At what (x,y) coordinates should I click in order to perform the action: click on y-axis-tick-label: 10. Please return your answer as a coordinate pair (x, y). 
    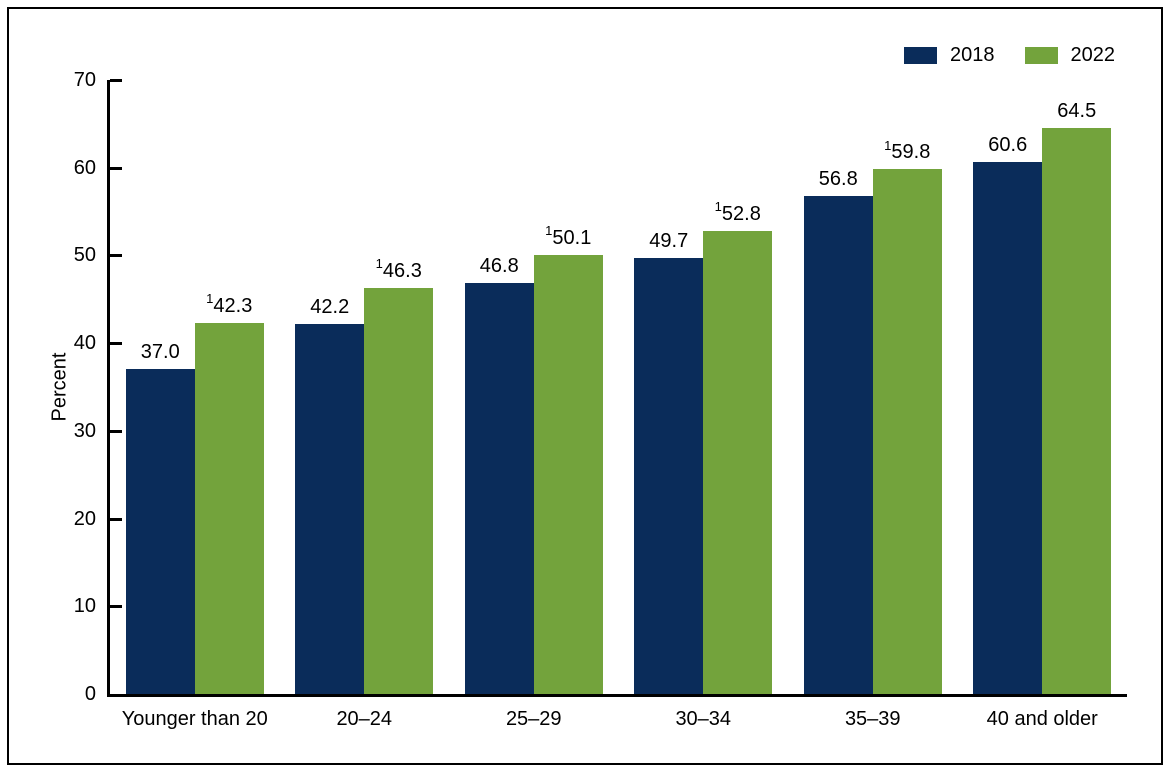
    Looking at the image, I should click on (84, 606).